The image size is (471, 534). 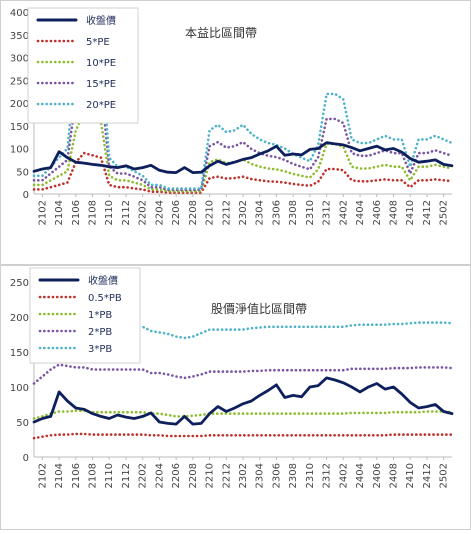 I want to click on legend: 收盤價 0.5*PB 1*PB 2*PB 3*PB, so click(x=85, y=315).